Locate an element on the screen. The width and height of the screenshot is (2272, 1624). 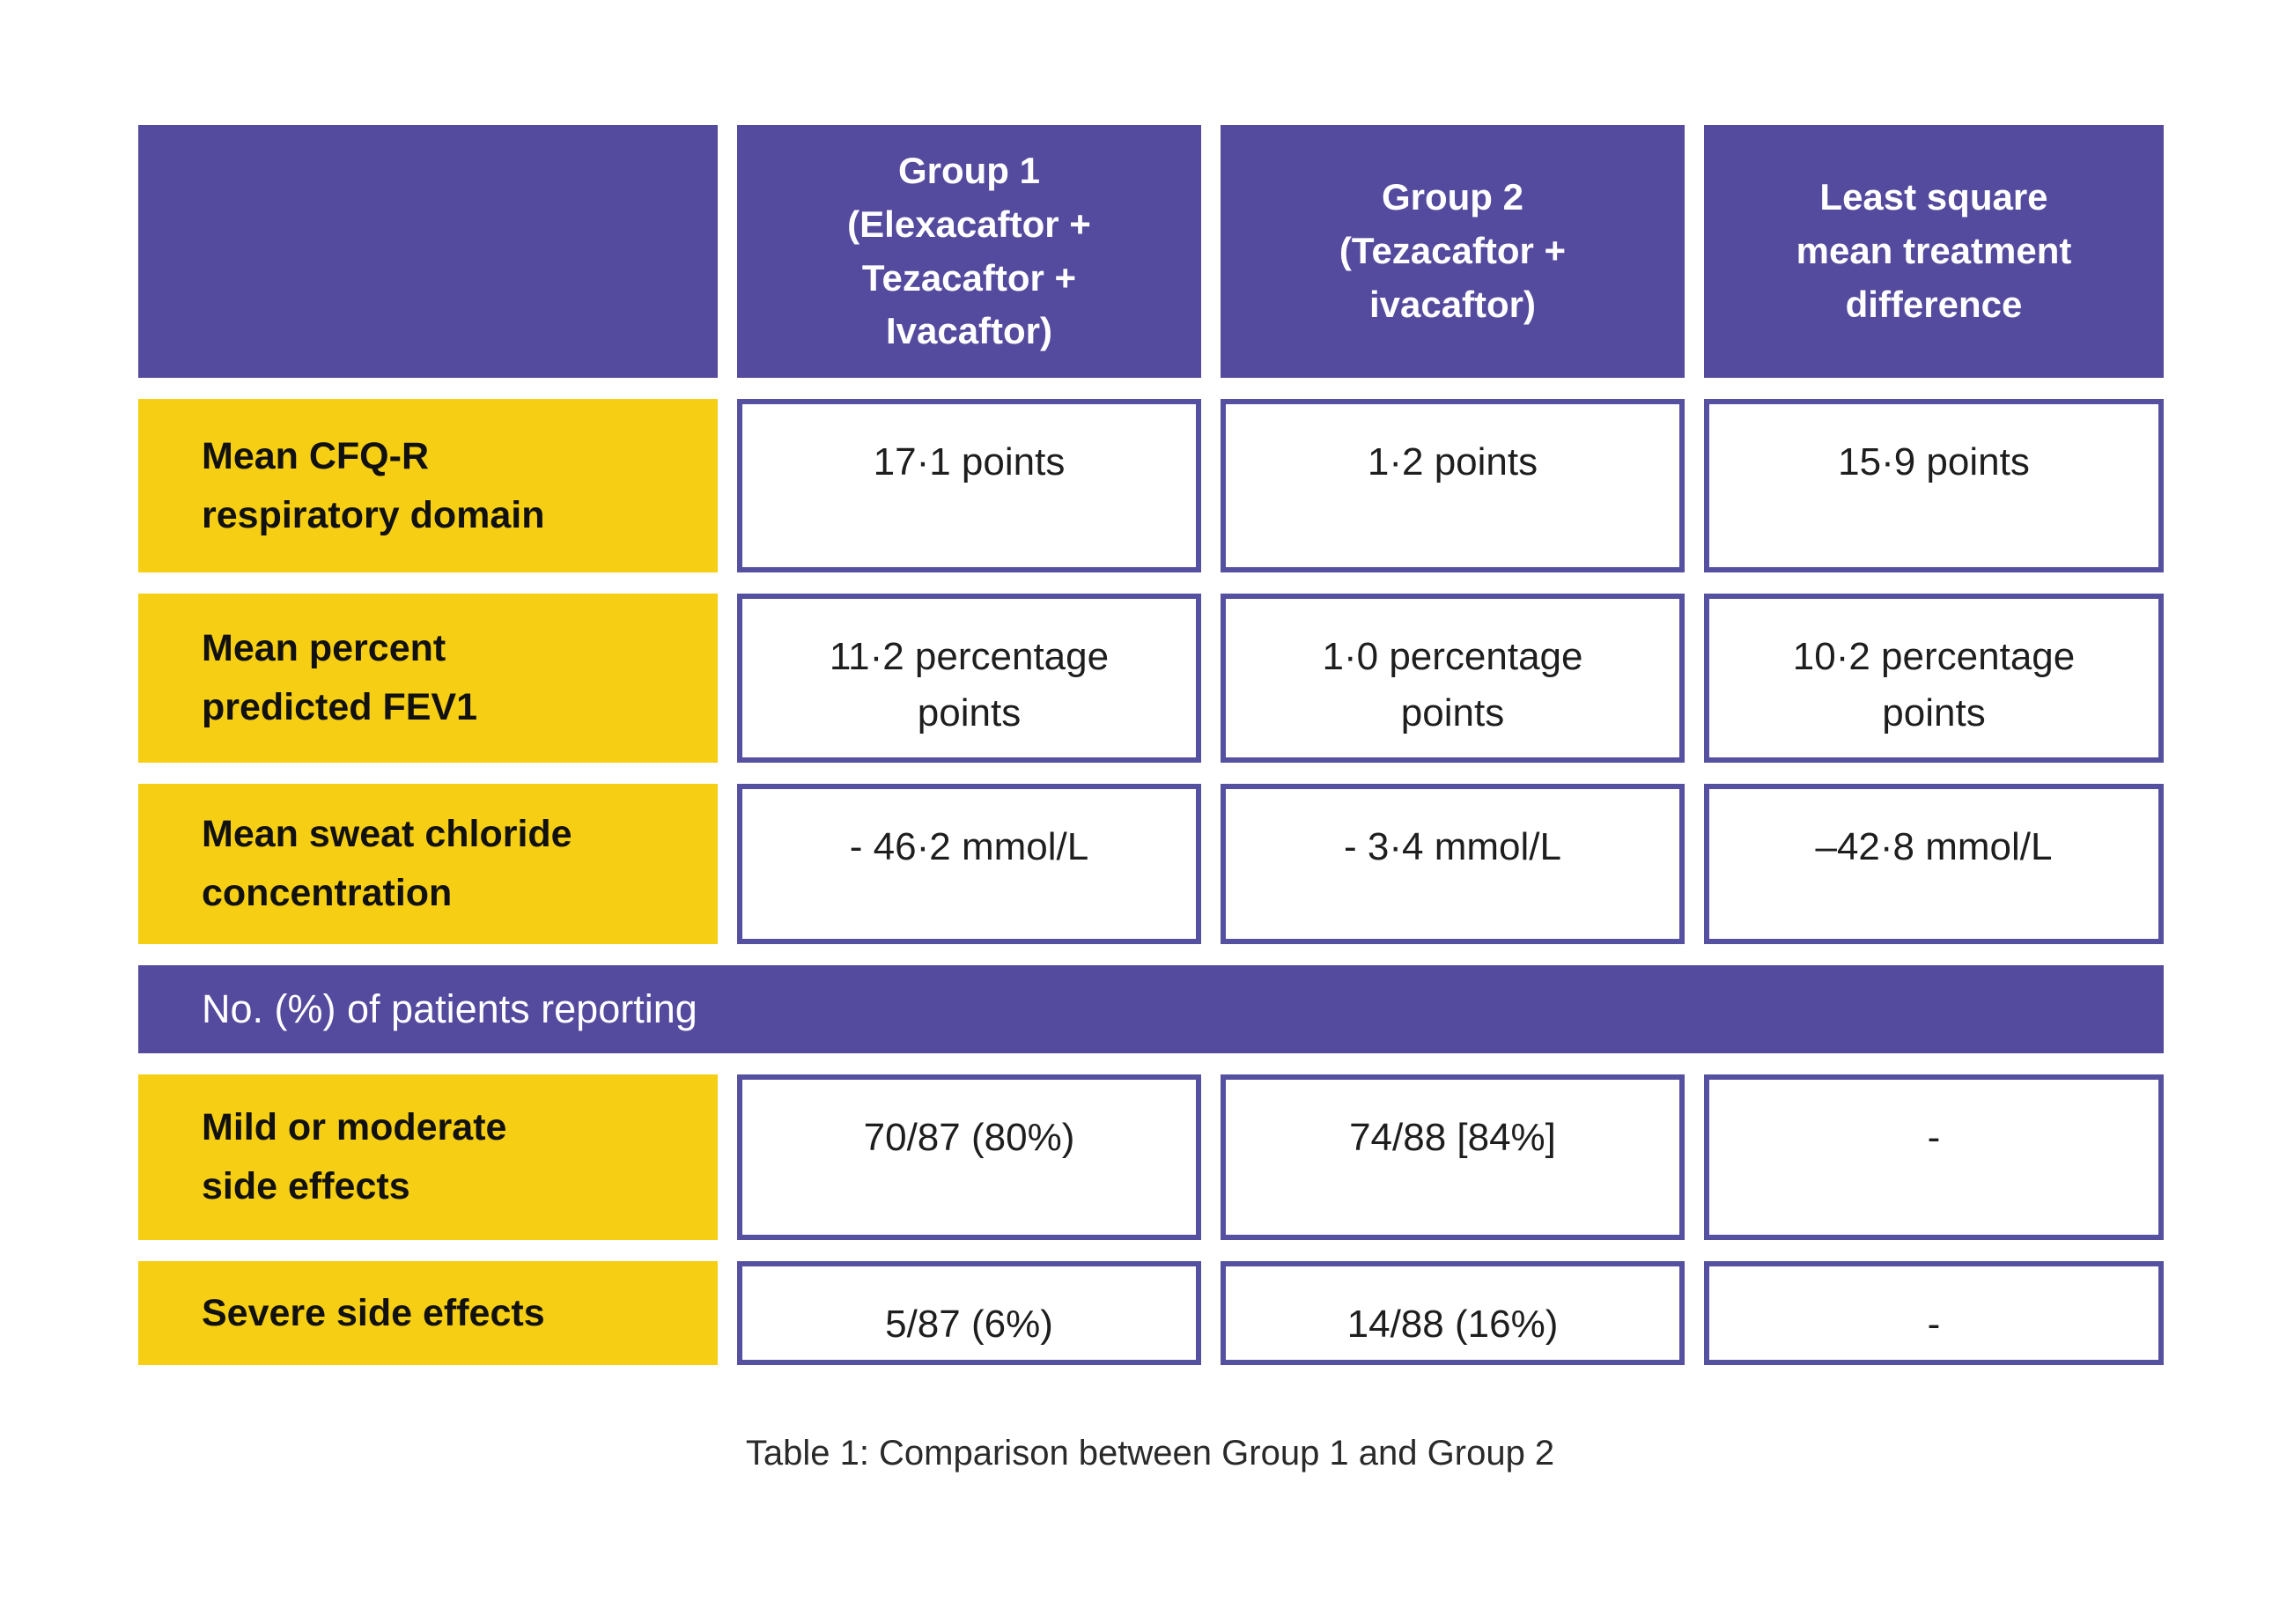
sweat-chloride-group1-value: - 46·2 mmol/L is located at coordinates (969, 864).